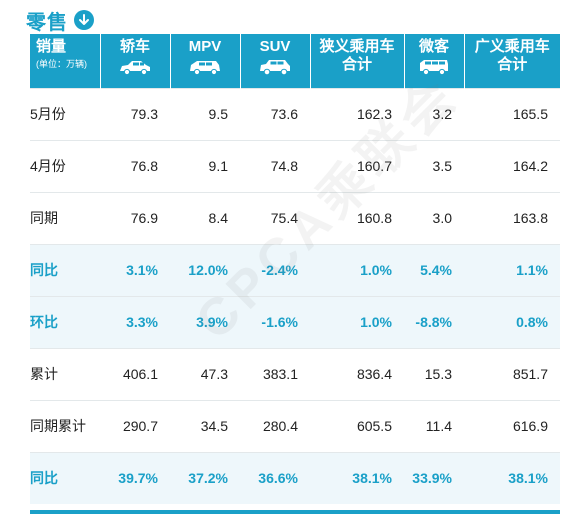  What do you see at coordinates (135, 165) in the screenshot?
I see `cell-value: 76.8` at bounding box center [135, 165].